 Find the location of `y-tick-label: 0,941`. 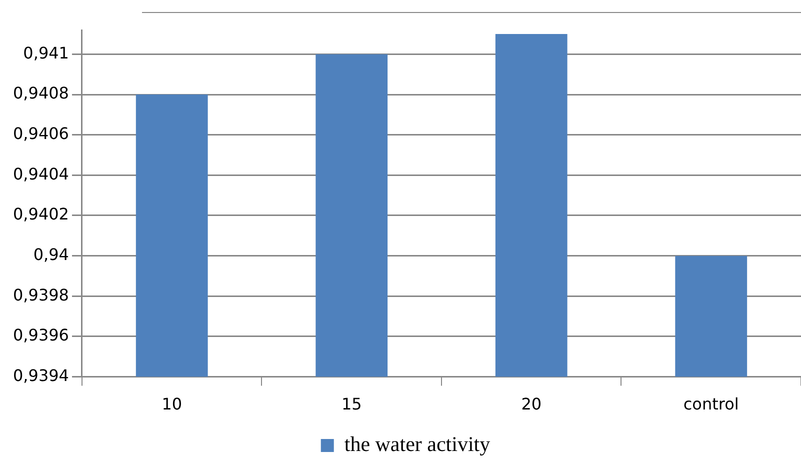

y-tick-label: 0,941 is located at coordinates (46, 52).